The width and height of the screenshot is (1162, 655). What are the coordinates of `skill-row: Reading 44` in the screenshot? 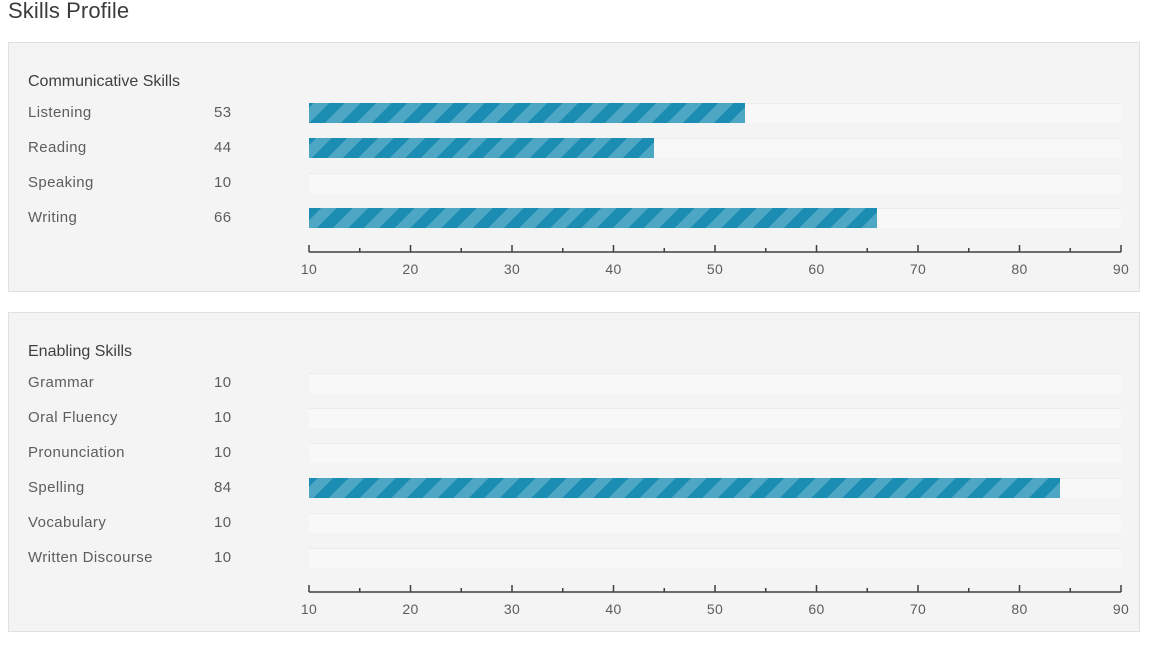 It's located at (574, 148).